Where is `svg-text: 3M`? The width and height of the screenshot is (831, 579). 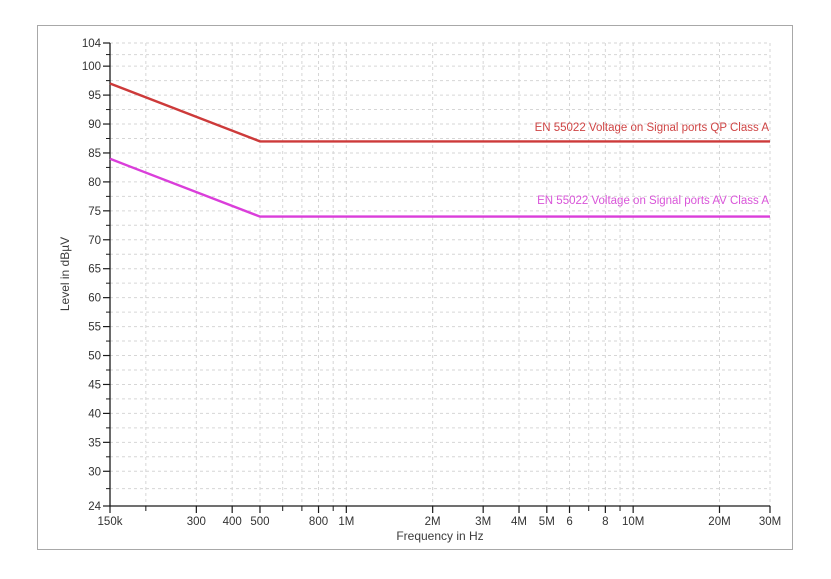 svg-text: 3M is located at coordinates (483, 522).